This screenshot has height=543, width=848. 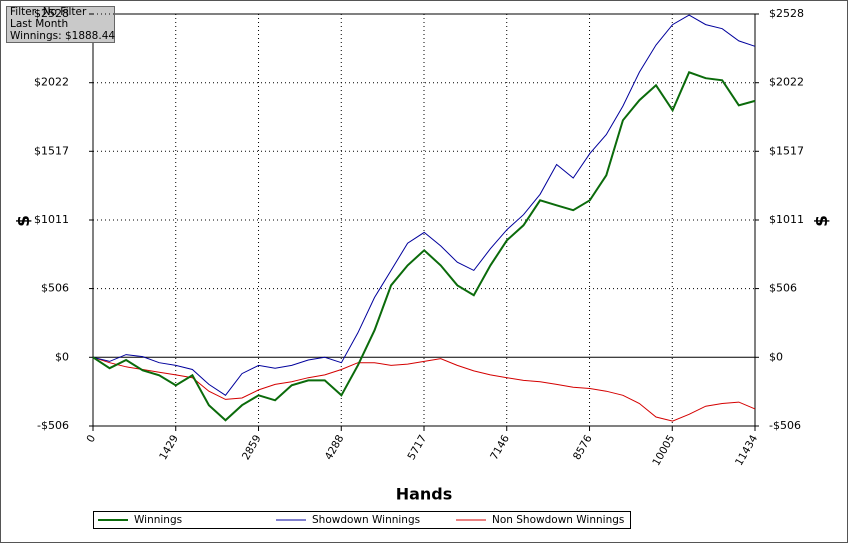 I want to click on y2-tick-label: -$506, so click(x=785, y=425).